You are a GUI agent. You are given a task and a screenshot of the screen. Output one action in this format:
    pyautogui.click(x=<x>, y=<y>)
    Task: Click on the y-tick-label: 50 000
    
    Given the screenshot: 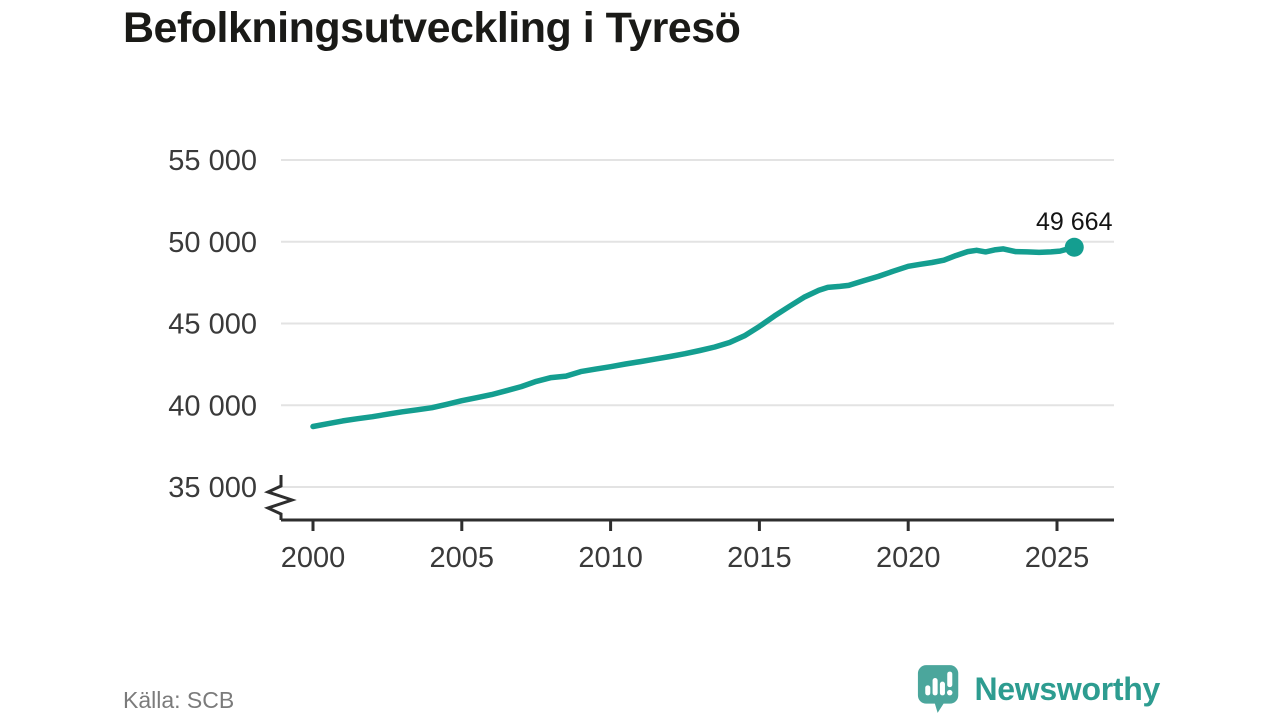 What is the action you would take?
    pyautogui.click(x=212, y=243)
    